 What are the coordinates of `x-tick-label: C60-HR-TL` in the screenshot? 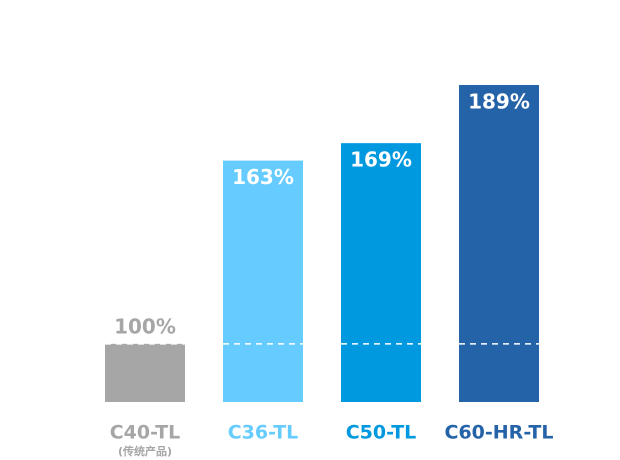 It's located at (499, 433).